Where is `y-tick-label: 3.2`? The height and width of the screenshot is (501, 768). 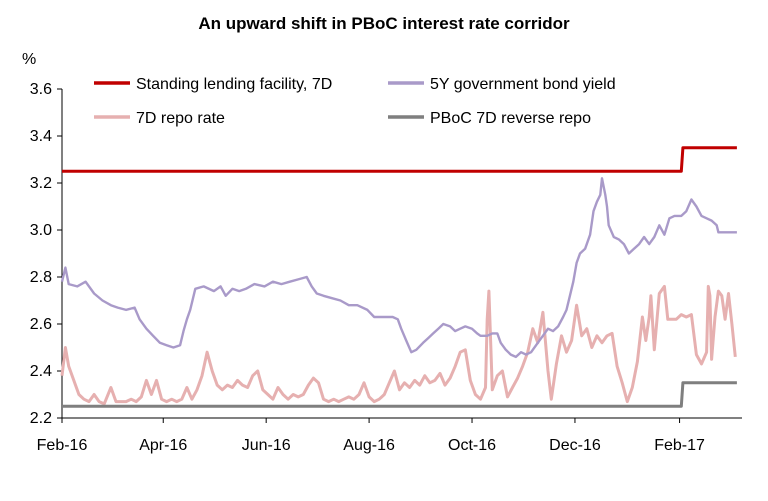
y-tick-label: 3.2 is located at coordinates (41, 183).